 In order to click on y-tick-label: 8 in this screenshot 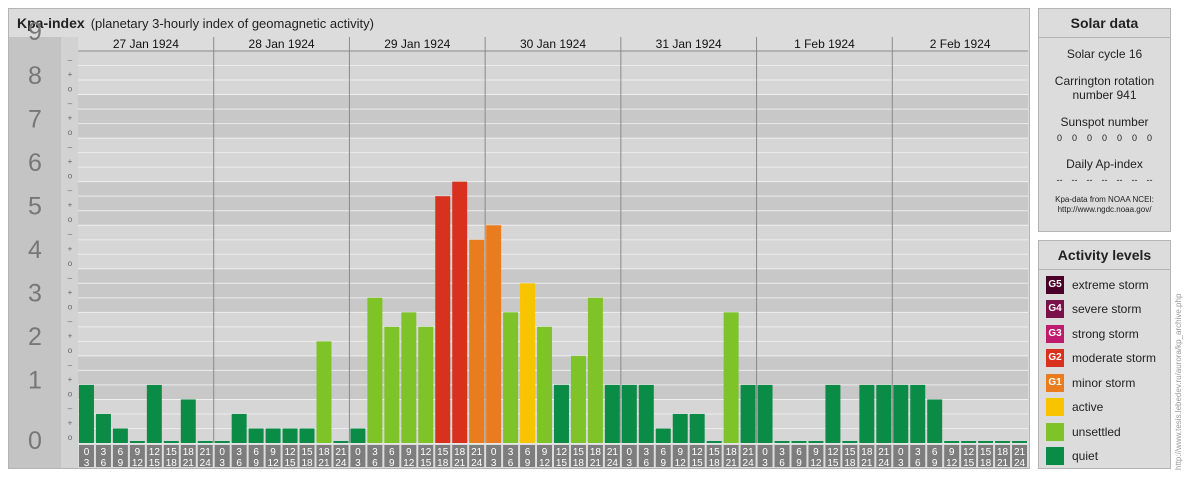, I will do `click(35, 76)`.